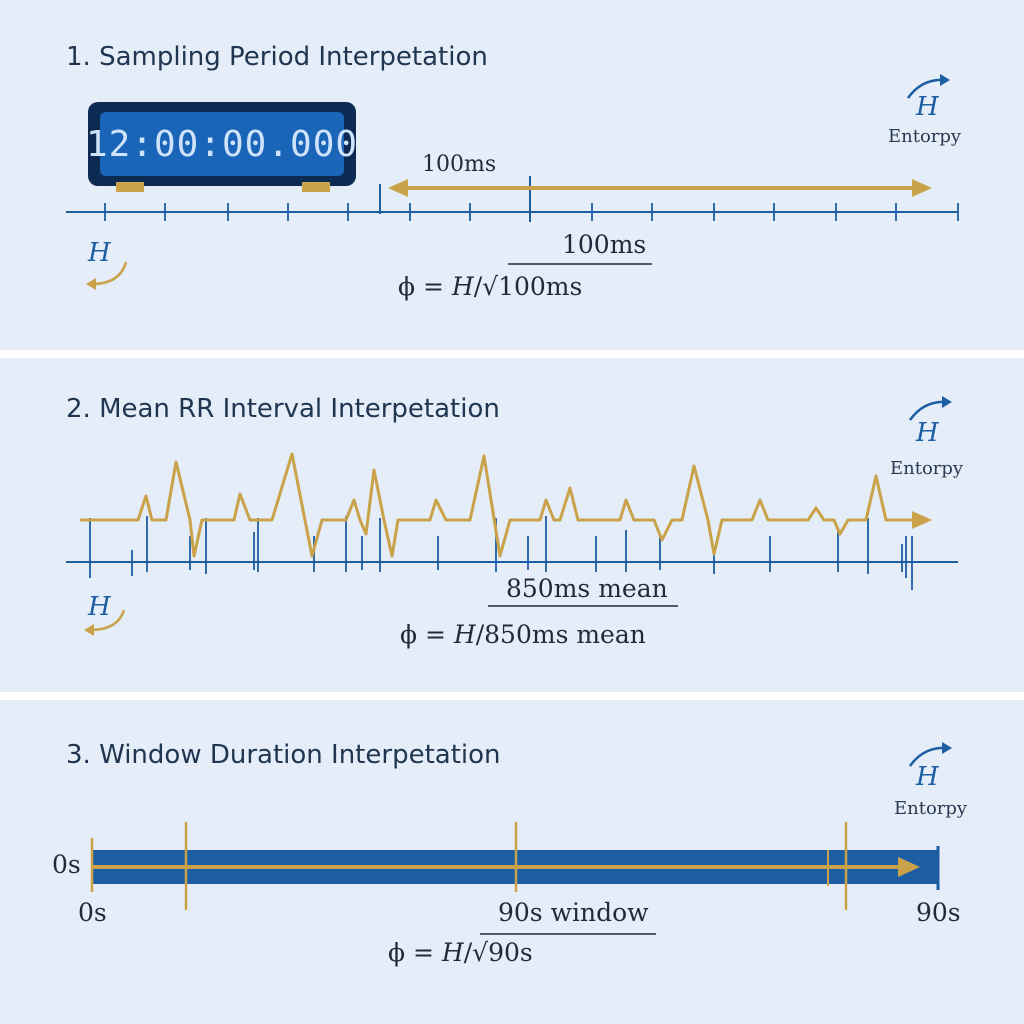 This screenshot has height=1024, width=1024. I want to click on formula: ϕ = H/√100ms, so click(490, 286).